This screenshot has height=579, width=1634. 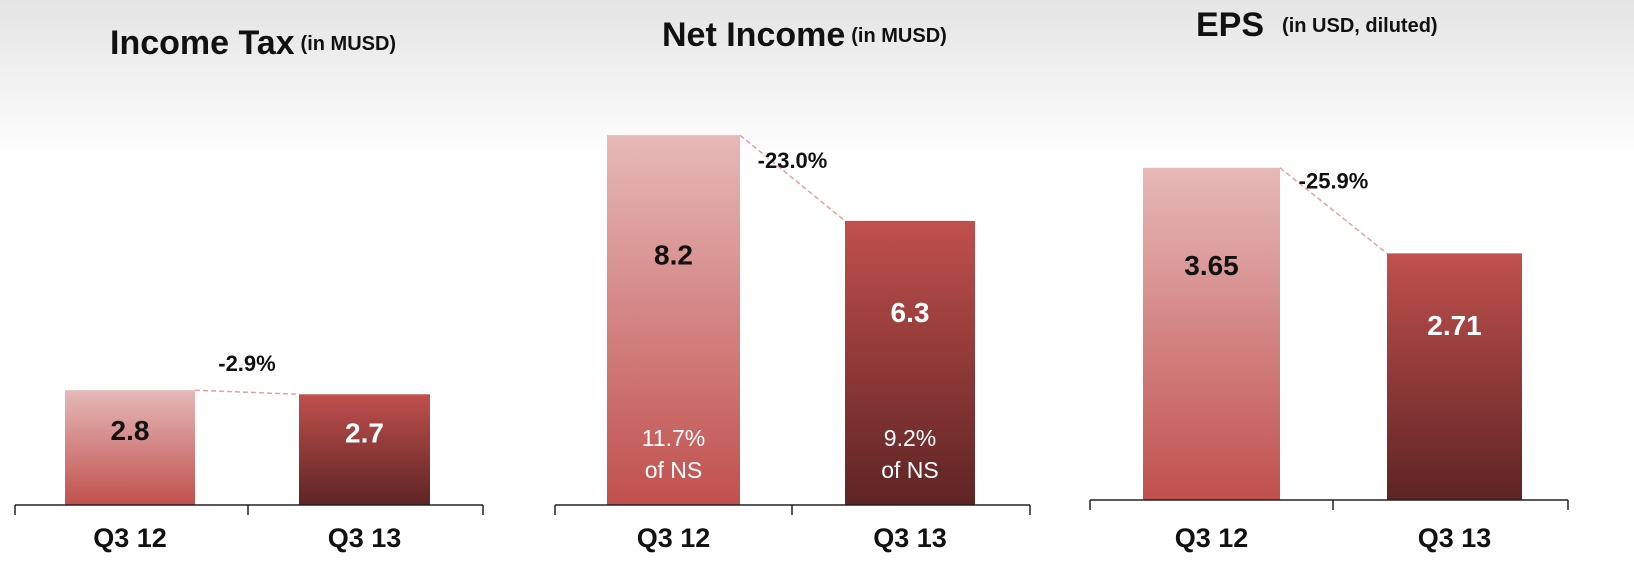 I want to click on value-label: 2.8, so click(x=130, y=430).